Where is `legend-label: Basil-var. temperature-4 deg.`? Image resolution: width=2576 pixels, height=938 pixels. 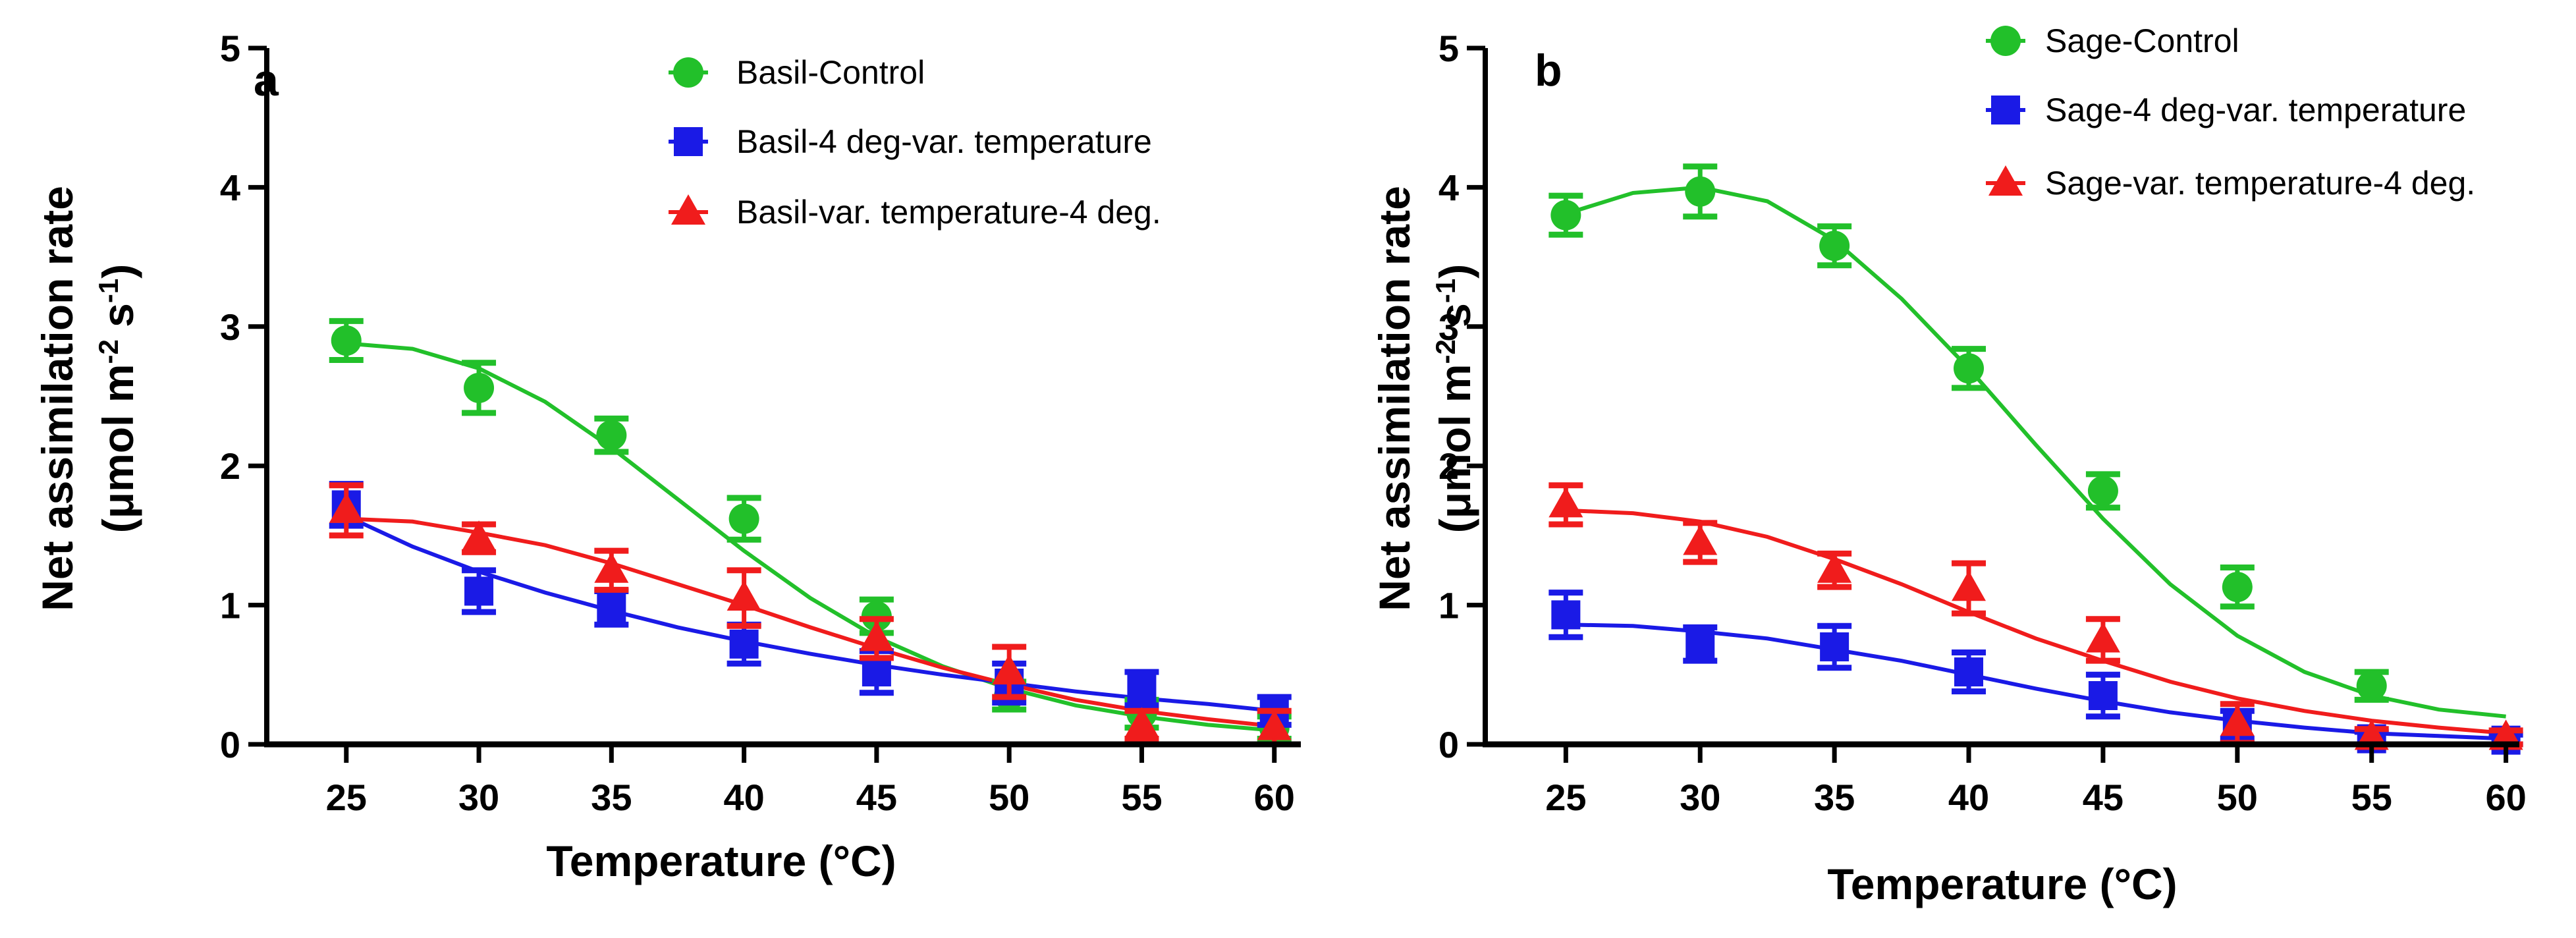
legend-label: Basil-var. temperature-4 deg. is located at coordinates (948, 212).